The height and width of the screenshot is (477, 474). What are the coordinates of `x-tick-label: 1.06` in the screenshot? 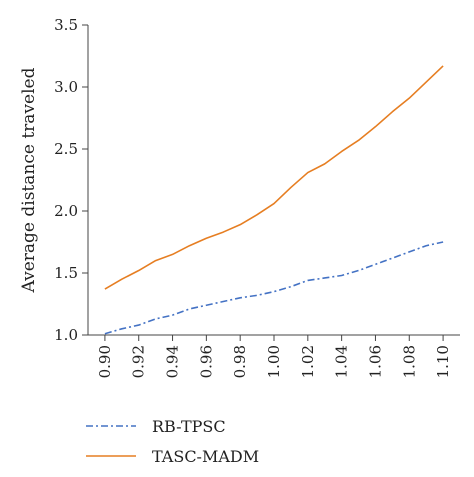 It's located at (375, 361).